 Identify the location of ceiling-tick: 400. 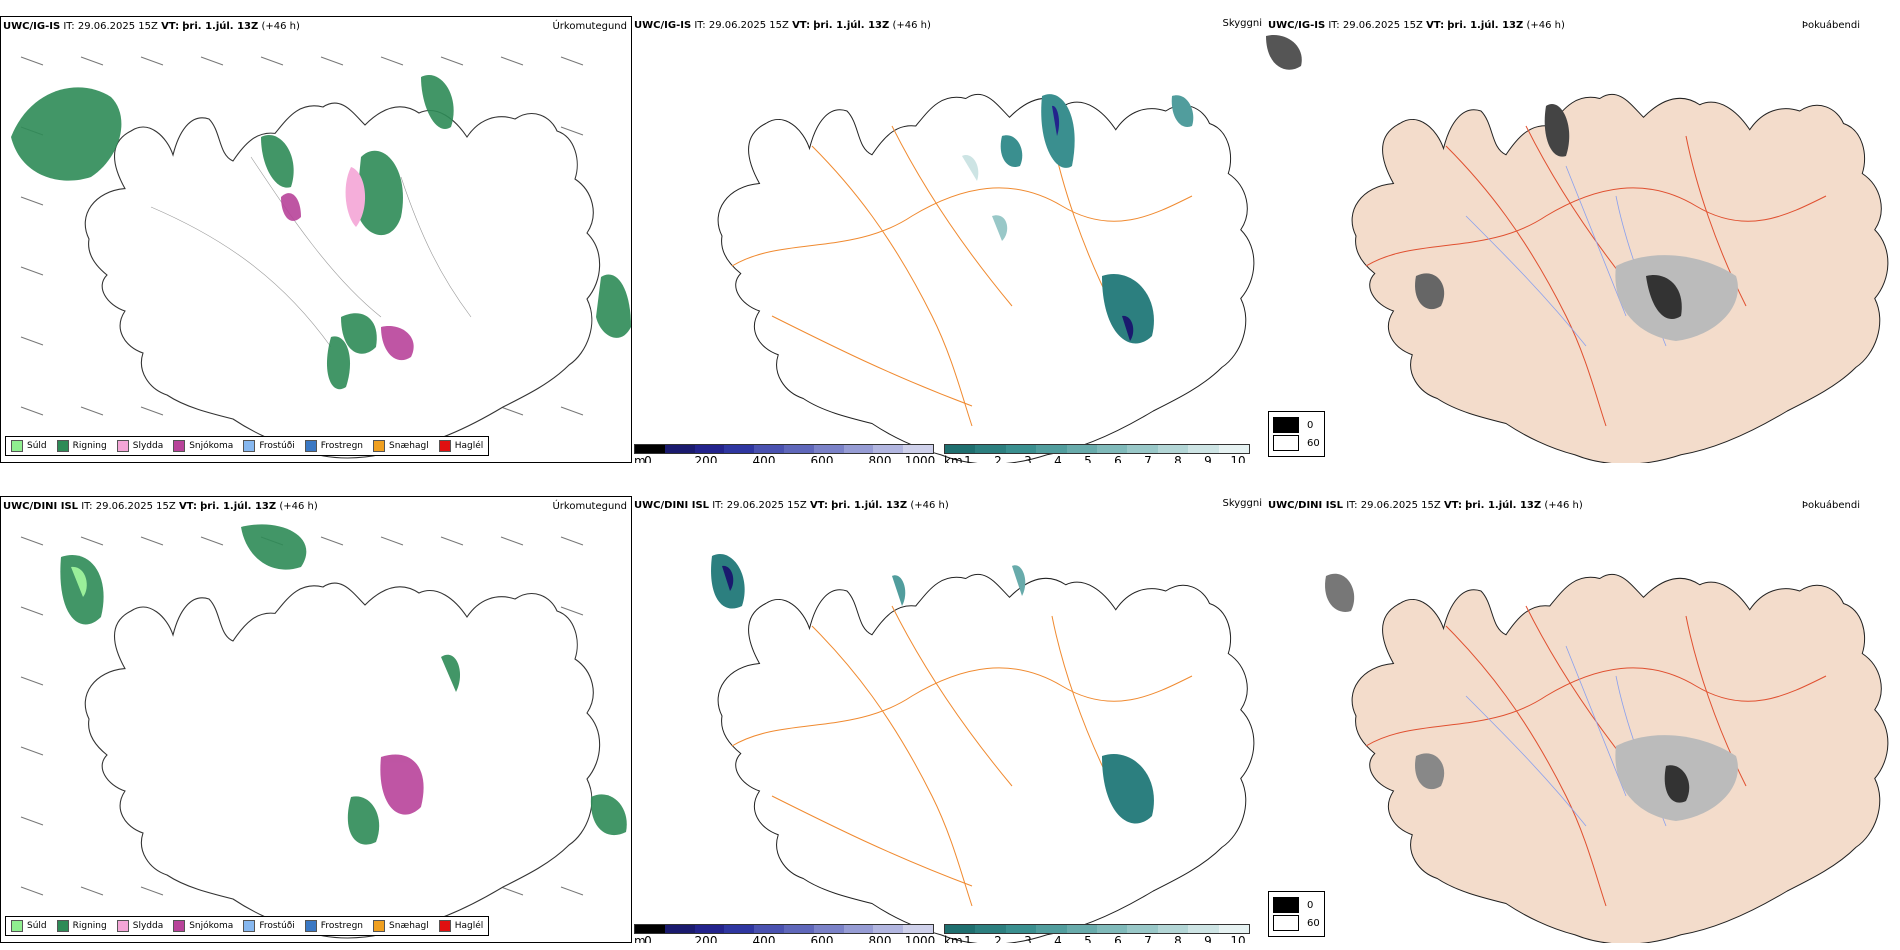
(764, 458).